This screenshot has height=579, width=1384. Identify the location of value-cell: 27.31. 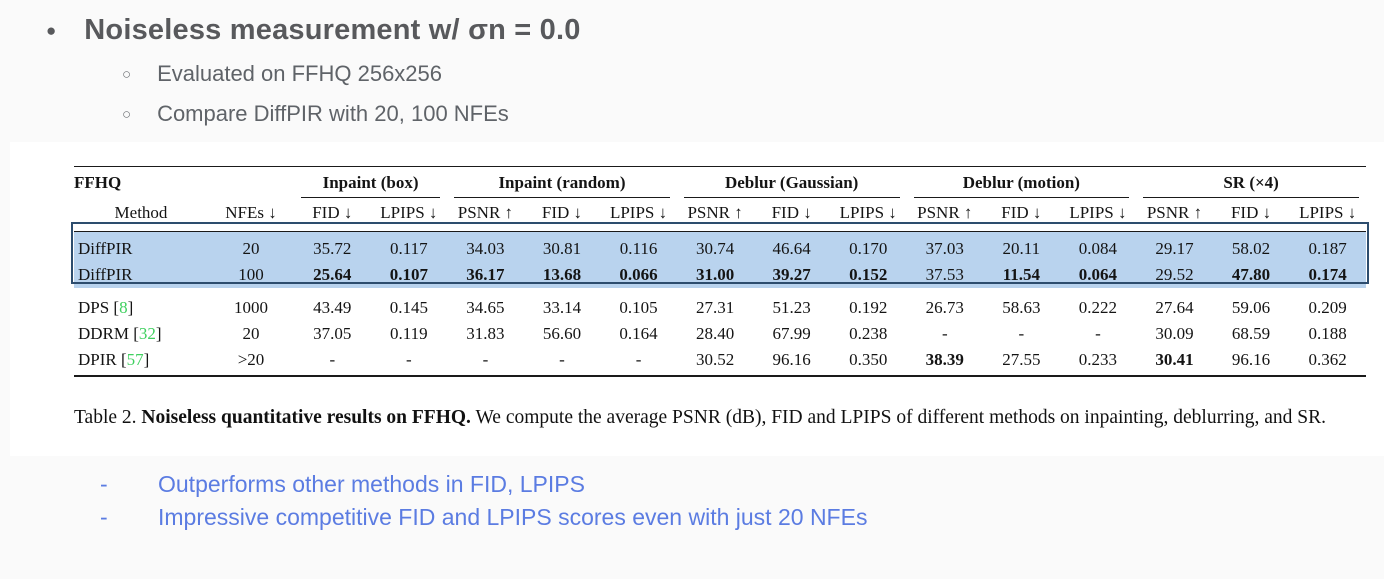
(715, 307).